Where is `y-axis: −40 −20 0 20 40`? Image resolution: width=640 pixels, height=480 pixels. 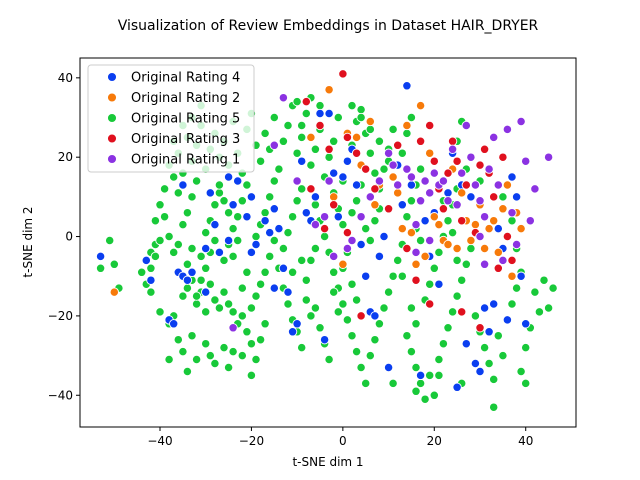
y-axis: −40 −20 0 20 40 is located at coordinates (64, 236).